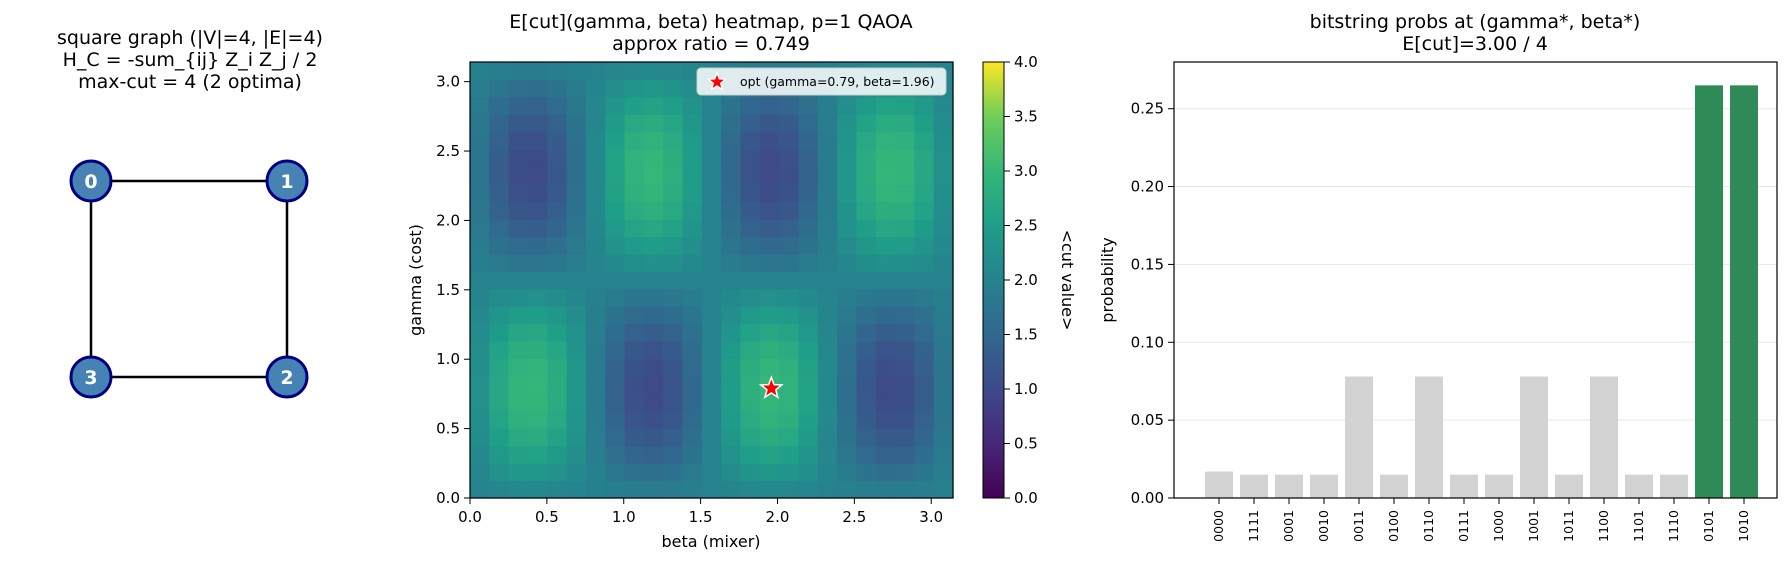 The image size is (1788, 562). What do you see at coordinates (1147, 342) in the screenshot?
I see `y-tick-label: 0.10` at bounding box center [1147, 342].